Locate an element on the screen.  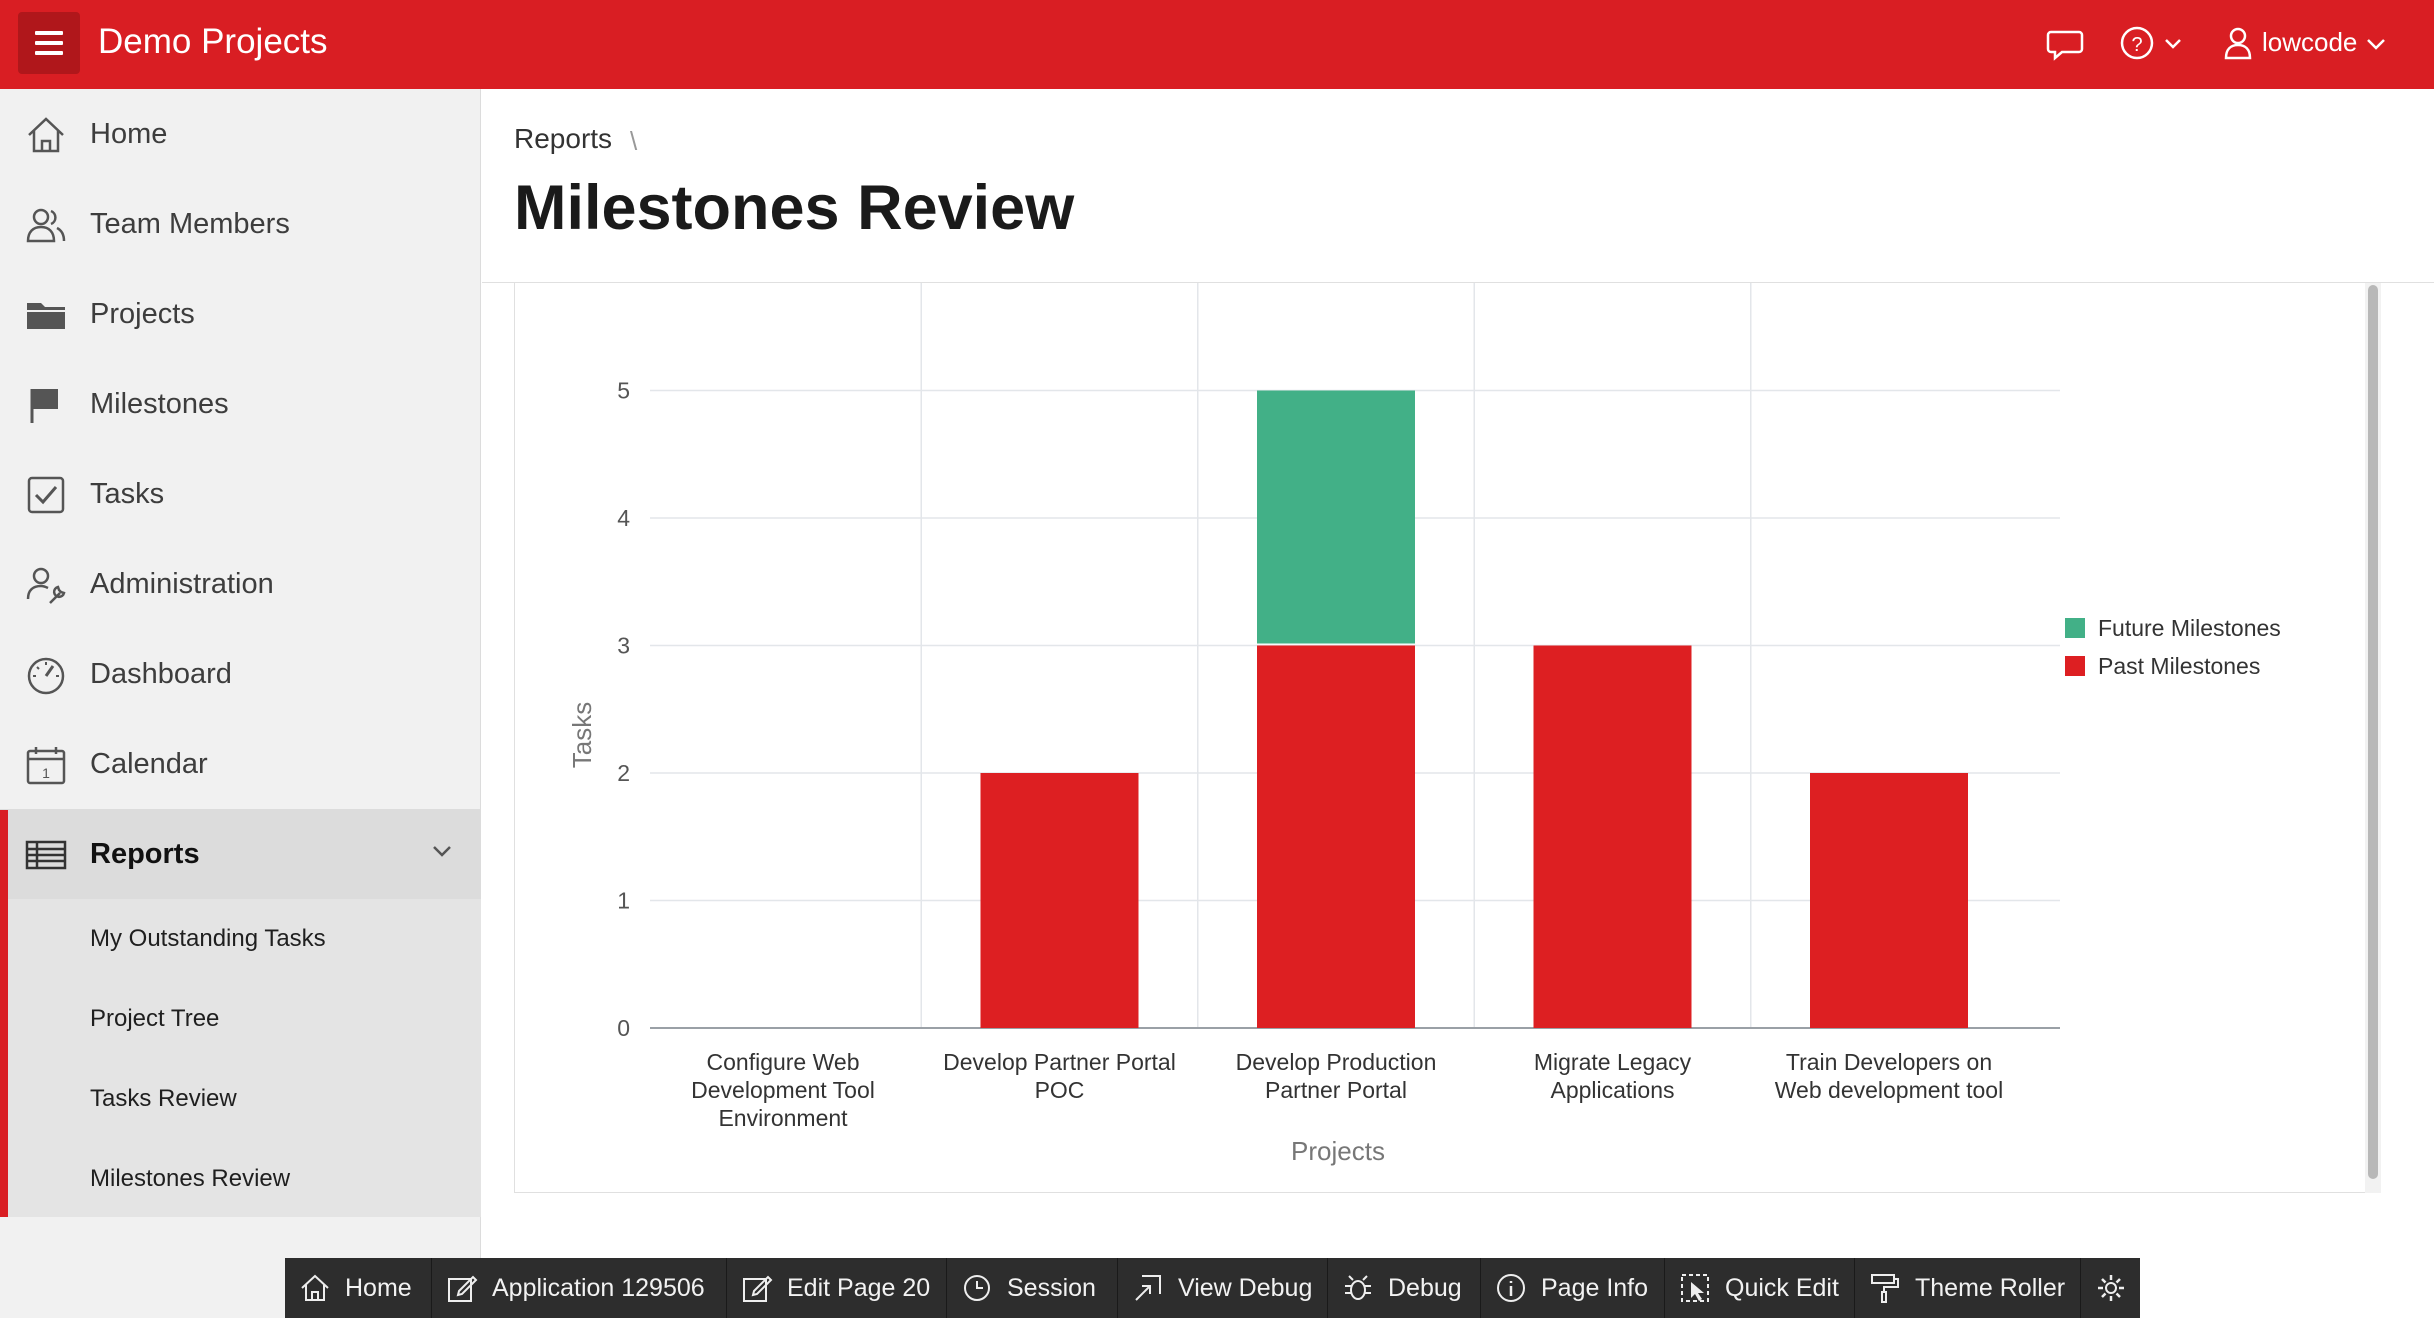
active-section-indicator is located at coordinates (4, 1013).